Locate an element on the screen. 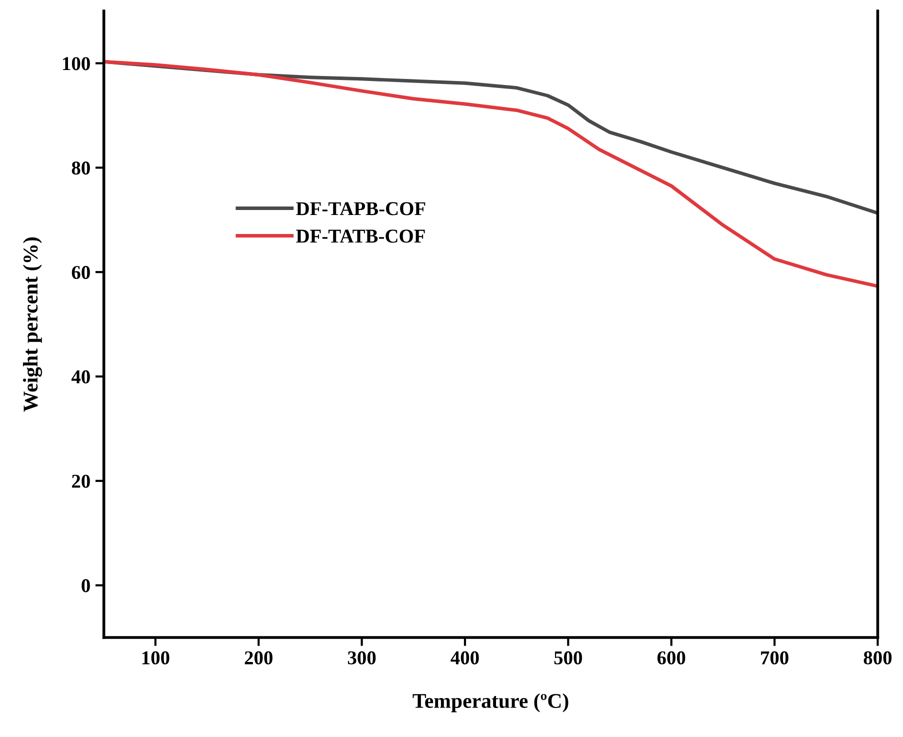  y-tick-label: 80 is located at coordinates (81, 168).